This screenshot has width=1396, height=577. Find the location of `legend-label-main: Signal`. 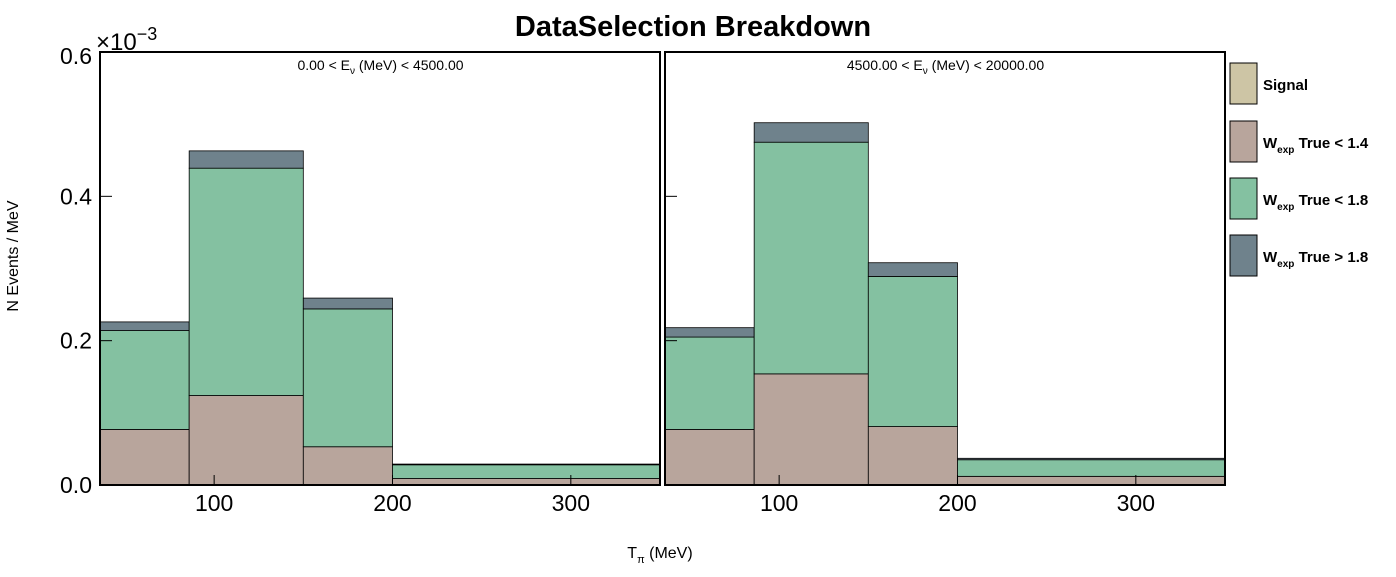

legend-label-main: Signal is located at coordinates (1285, 85).